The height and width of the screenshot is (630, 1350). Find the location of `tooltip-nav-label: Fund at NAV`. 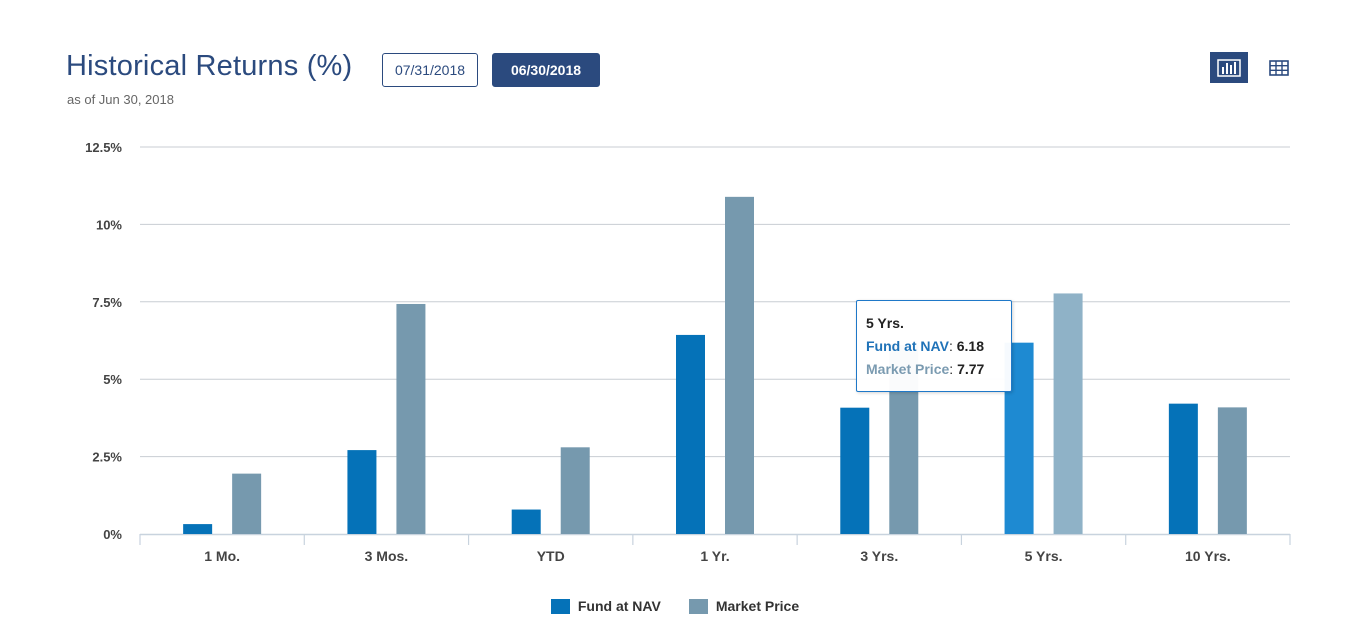

tooltip-nav-label: Fund at NAV is located at coordinates (907, 346).